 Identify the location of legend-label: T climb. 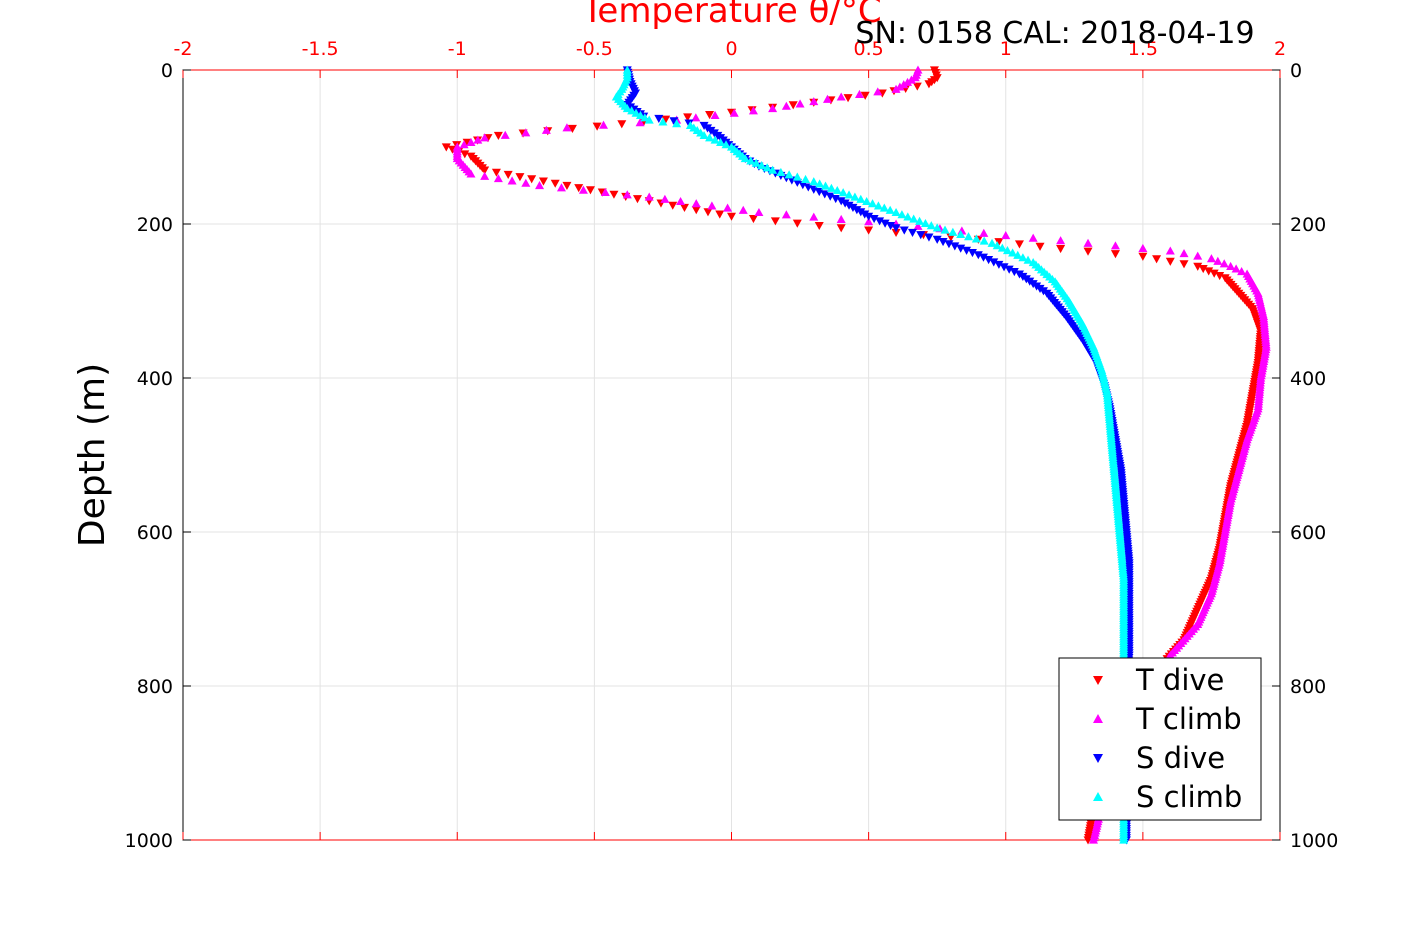
(1188, 719).